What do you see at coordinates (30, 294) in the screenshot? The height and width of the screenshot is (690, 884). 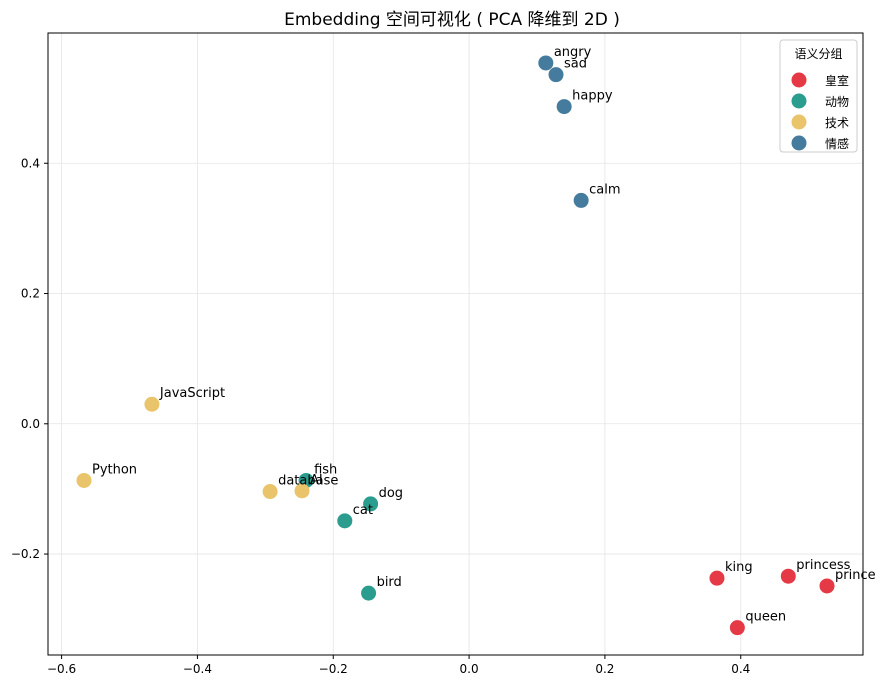 I see `y-tick-label: 0.2` at bounding box center [30, 294].